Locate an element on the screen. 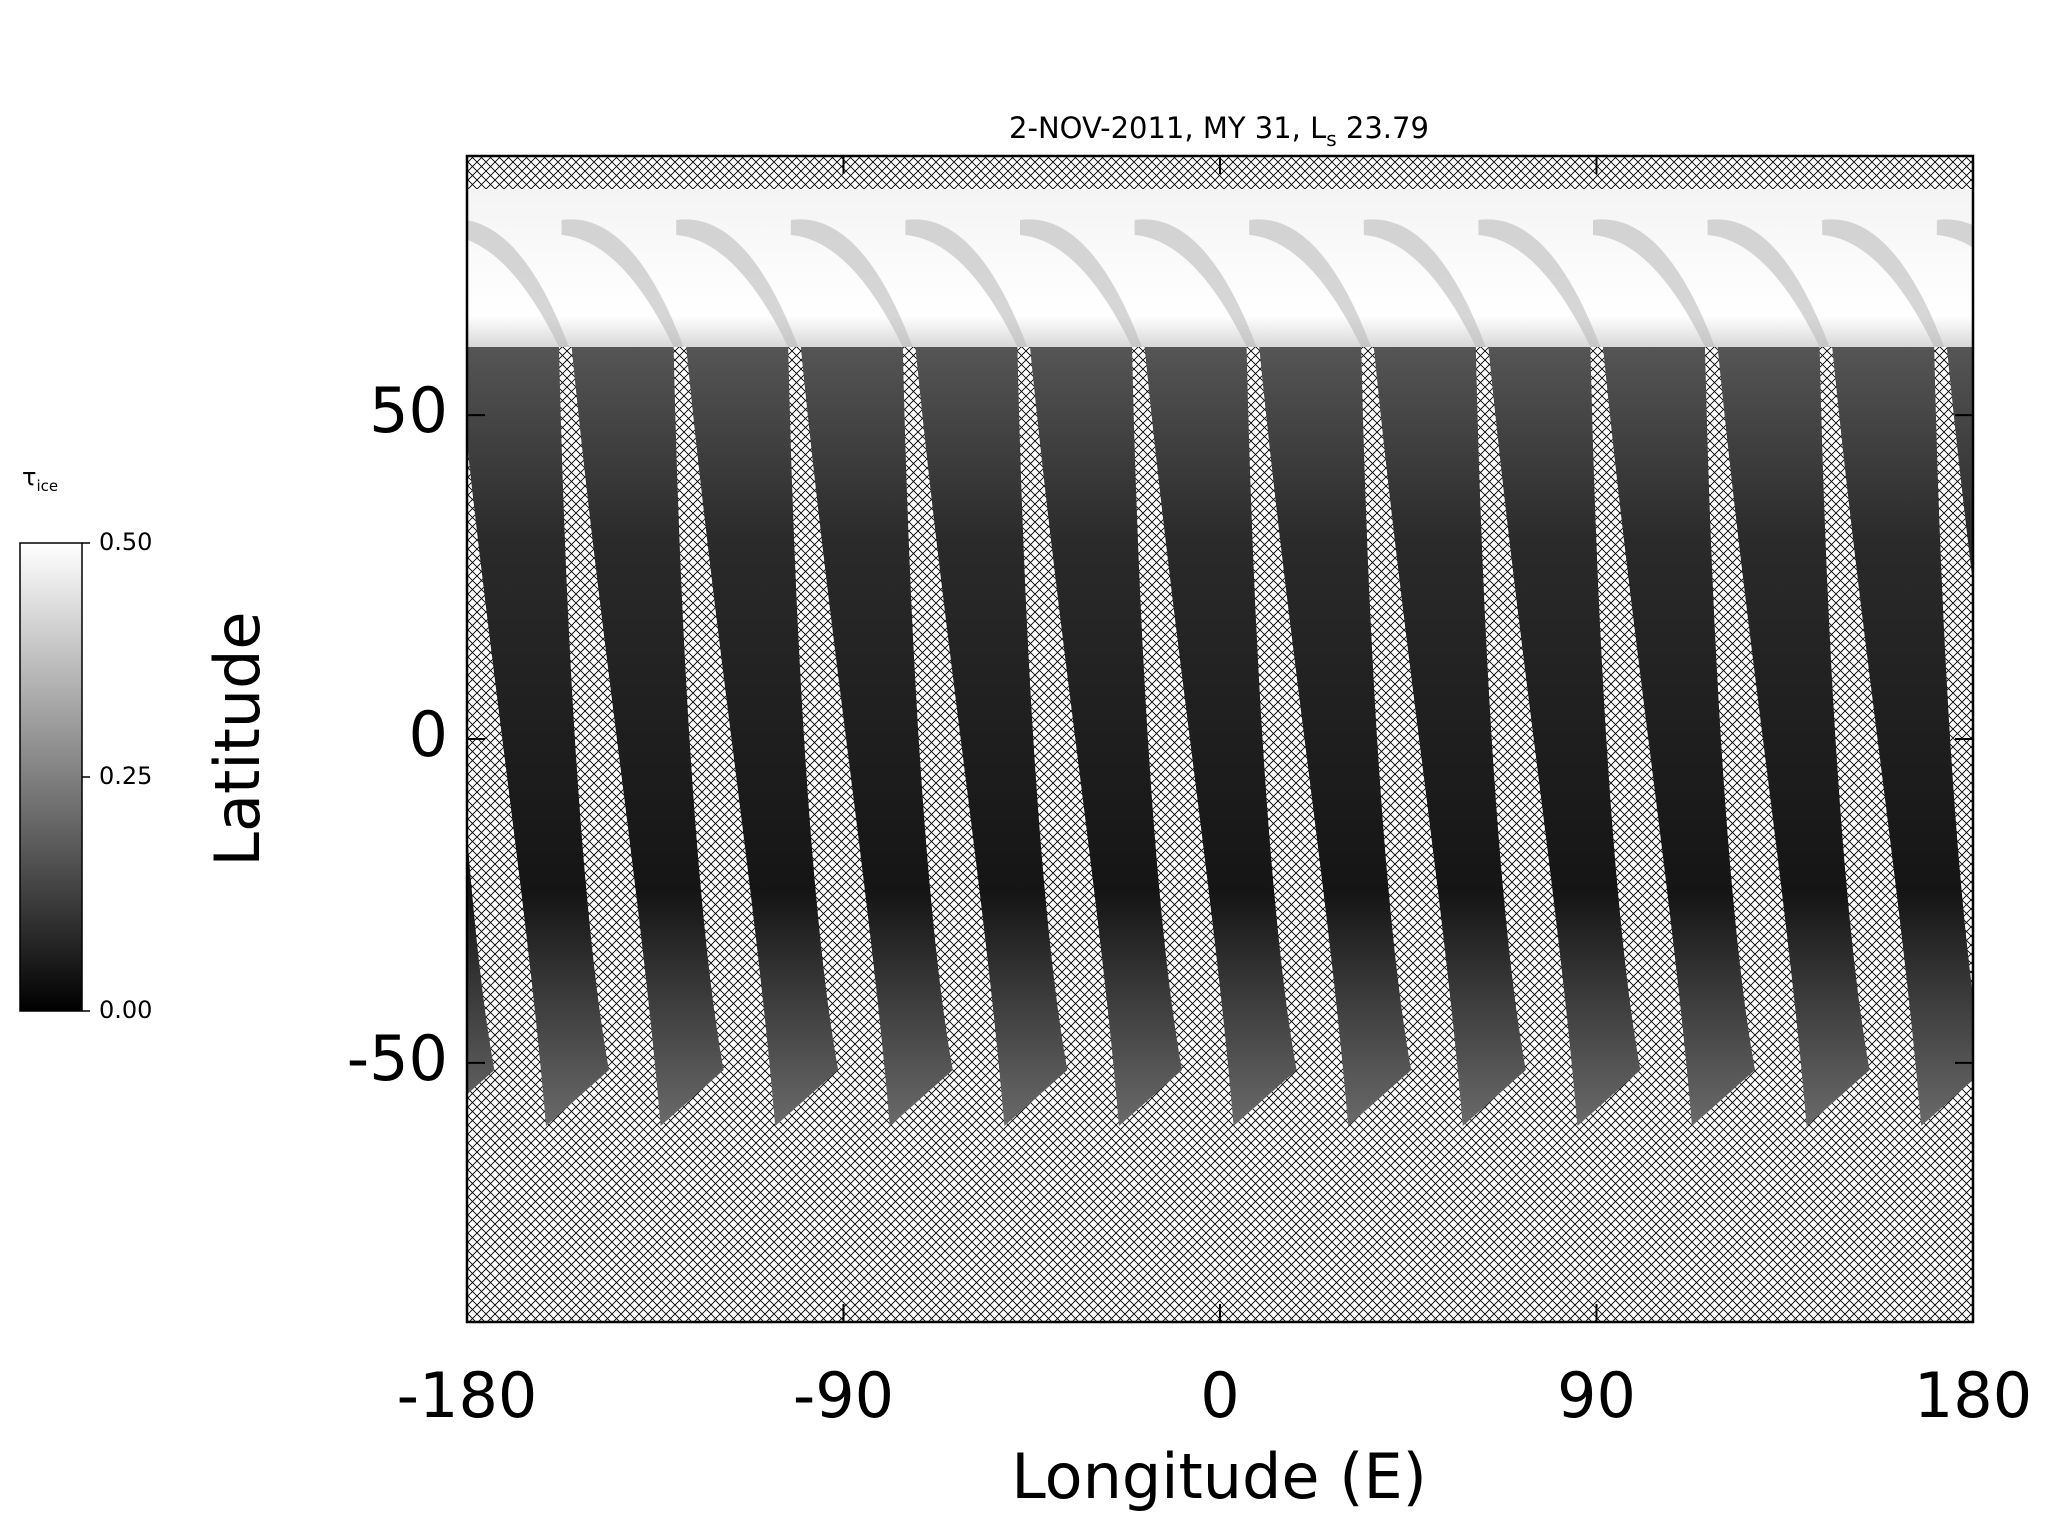 This screenshot has height=1536, width=2048. colorbar-label-part: ice is located at coordinates (47, 486).